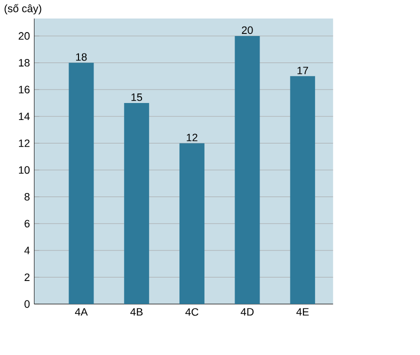  What do you see at coordinates (191, 312) in the screenshot?
I see `x-tick-label: 4C` at bounding box center [191, 312].